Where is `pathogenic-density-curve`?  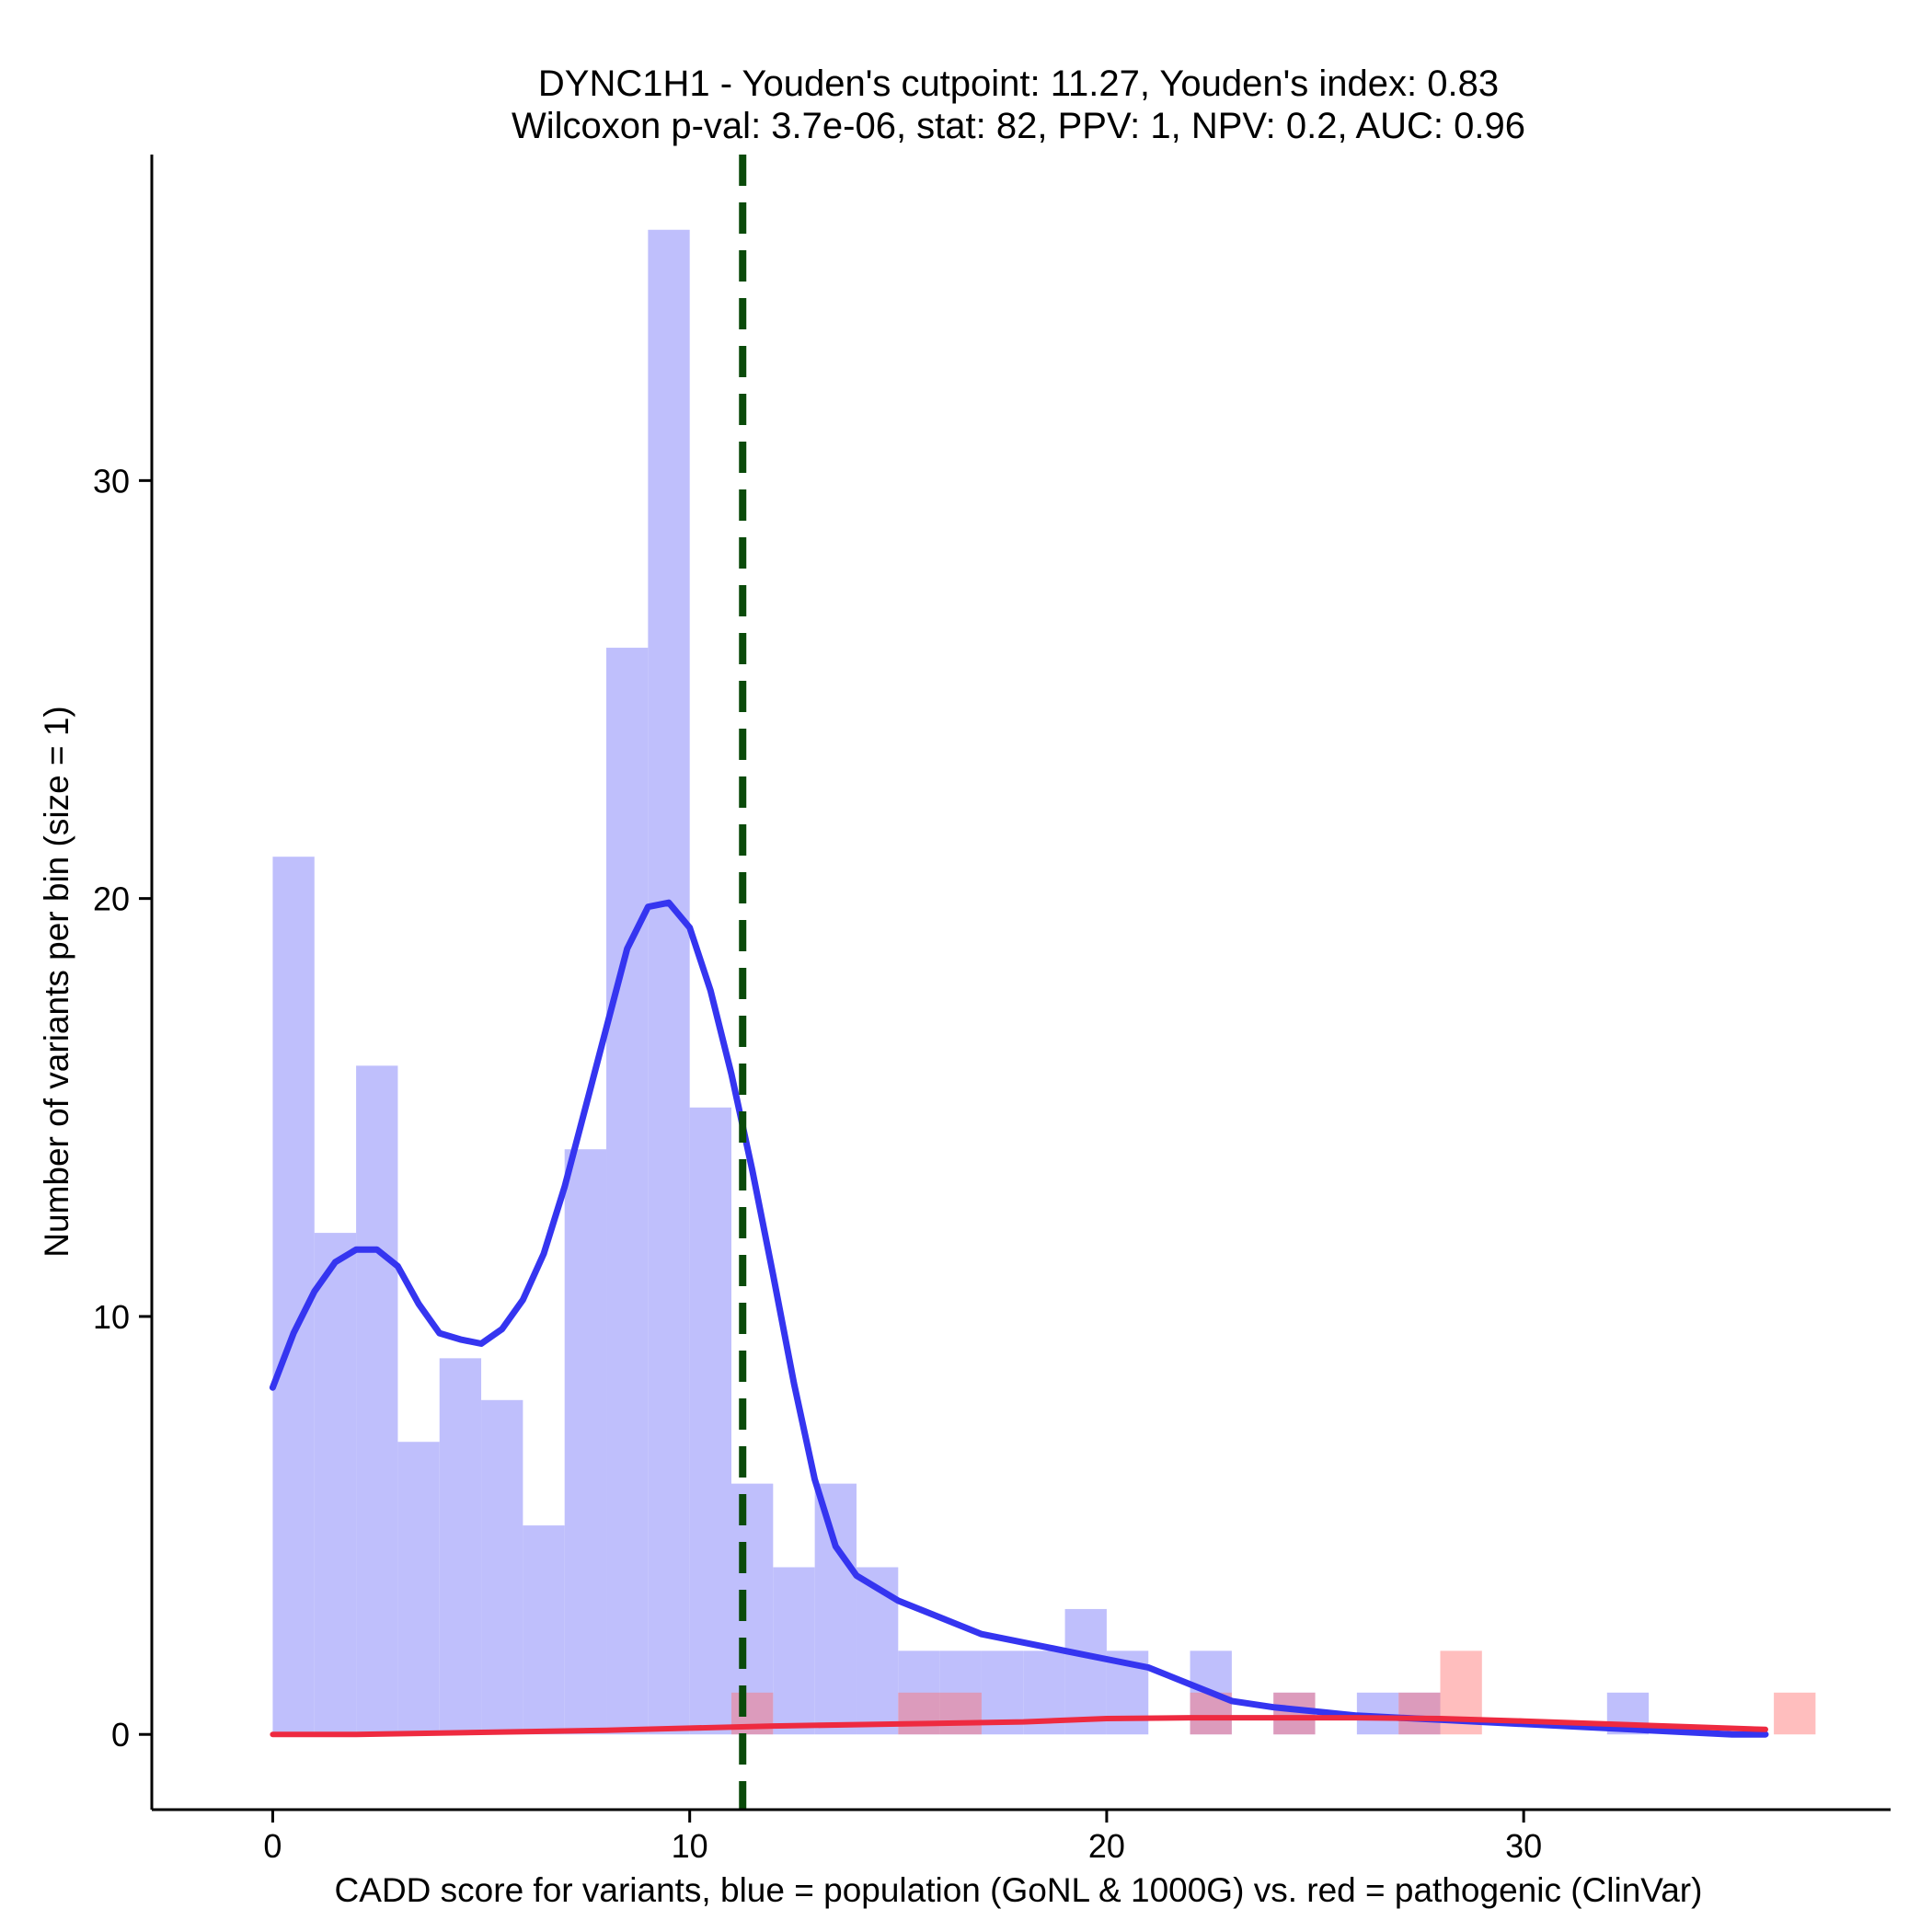 pathogenic-density-curve is located at coordinates (1019, 1726).